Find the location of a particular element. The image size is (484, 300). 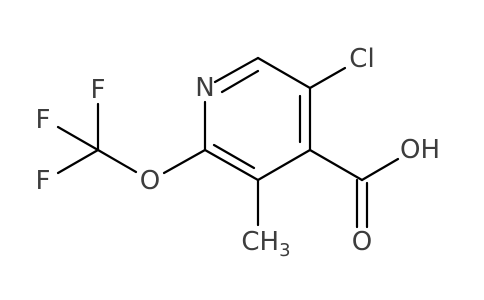

methyl-label: CH is located at coordinates (260, 242).